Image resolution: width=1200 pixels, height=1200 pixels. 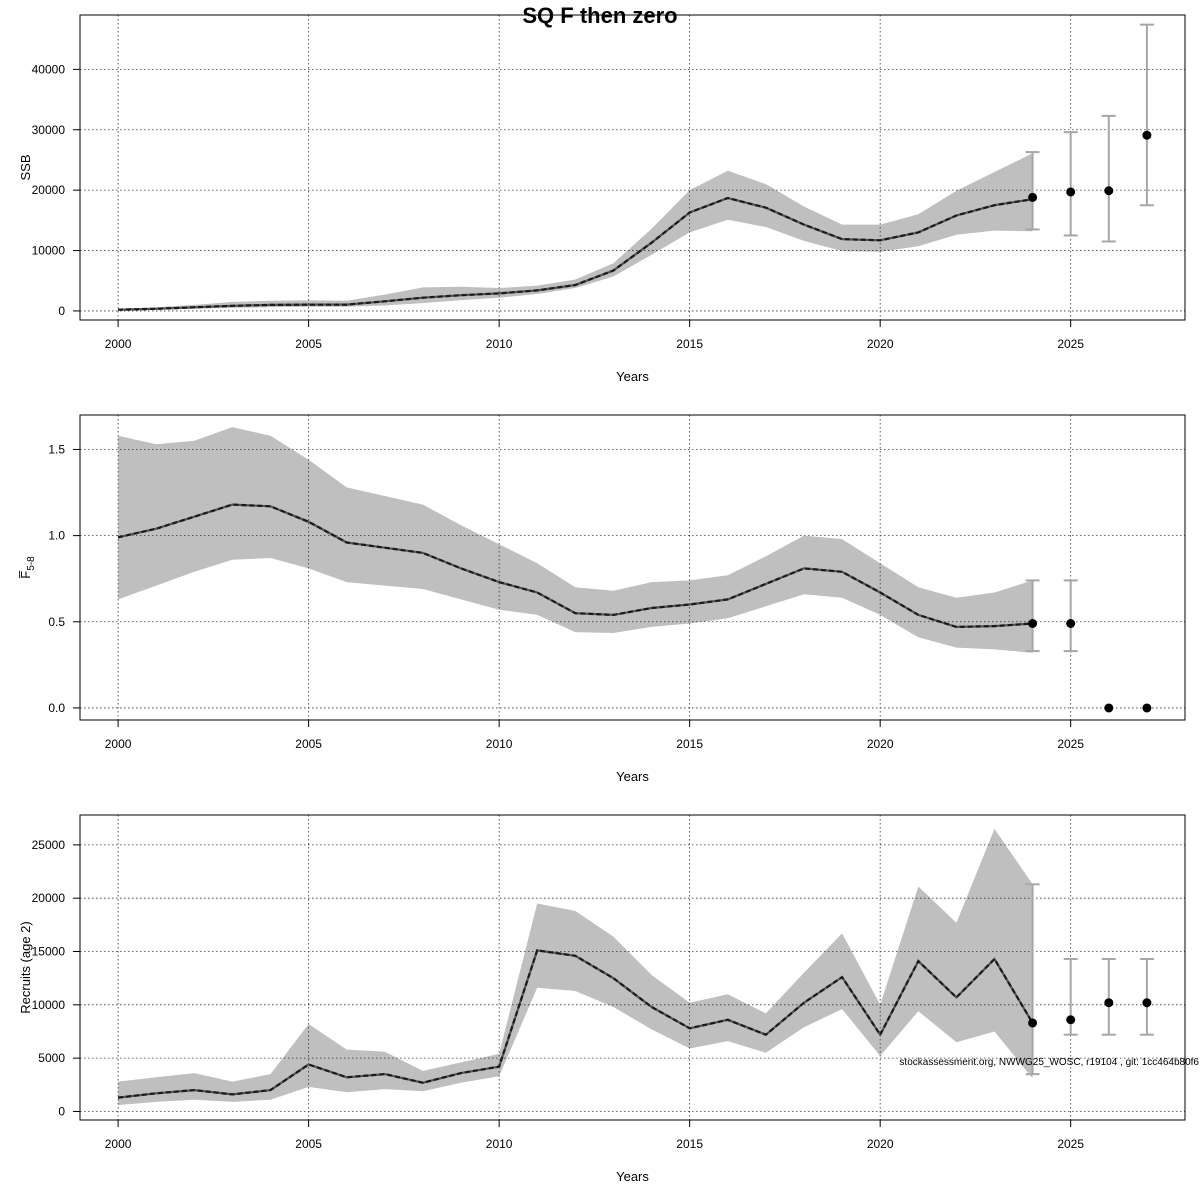 What do you see at coordinates (49, 952) in the screenshot?
I see `recruits-ytick-label-15000: 15000` at bounding box center [49, 952].